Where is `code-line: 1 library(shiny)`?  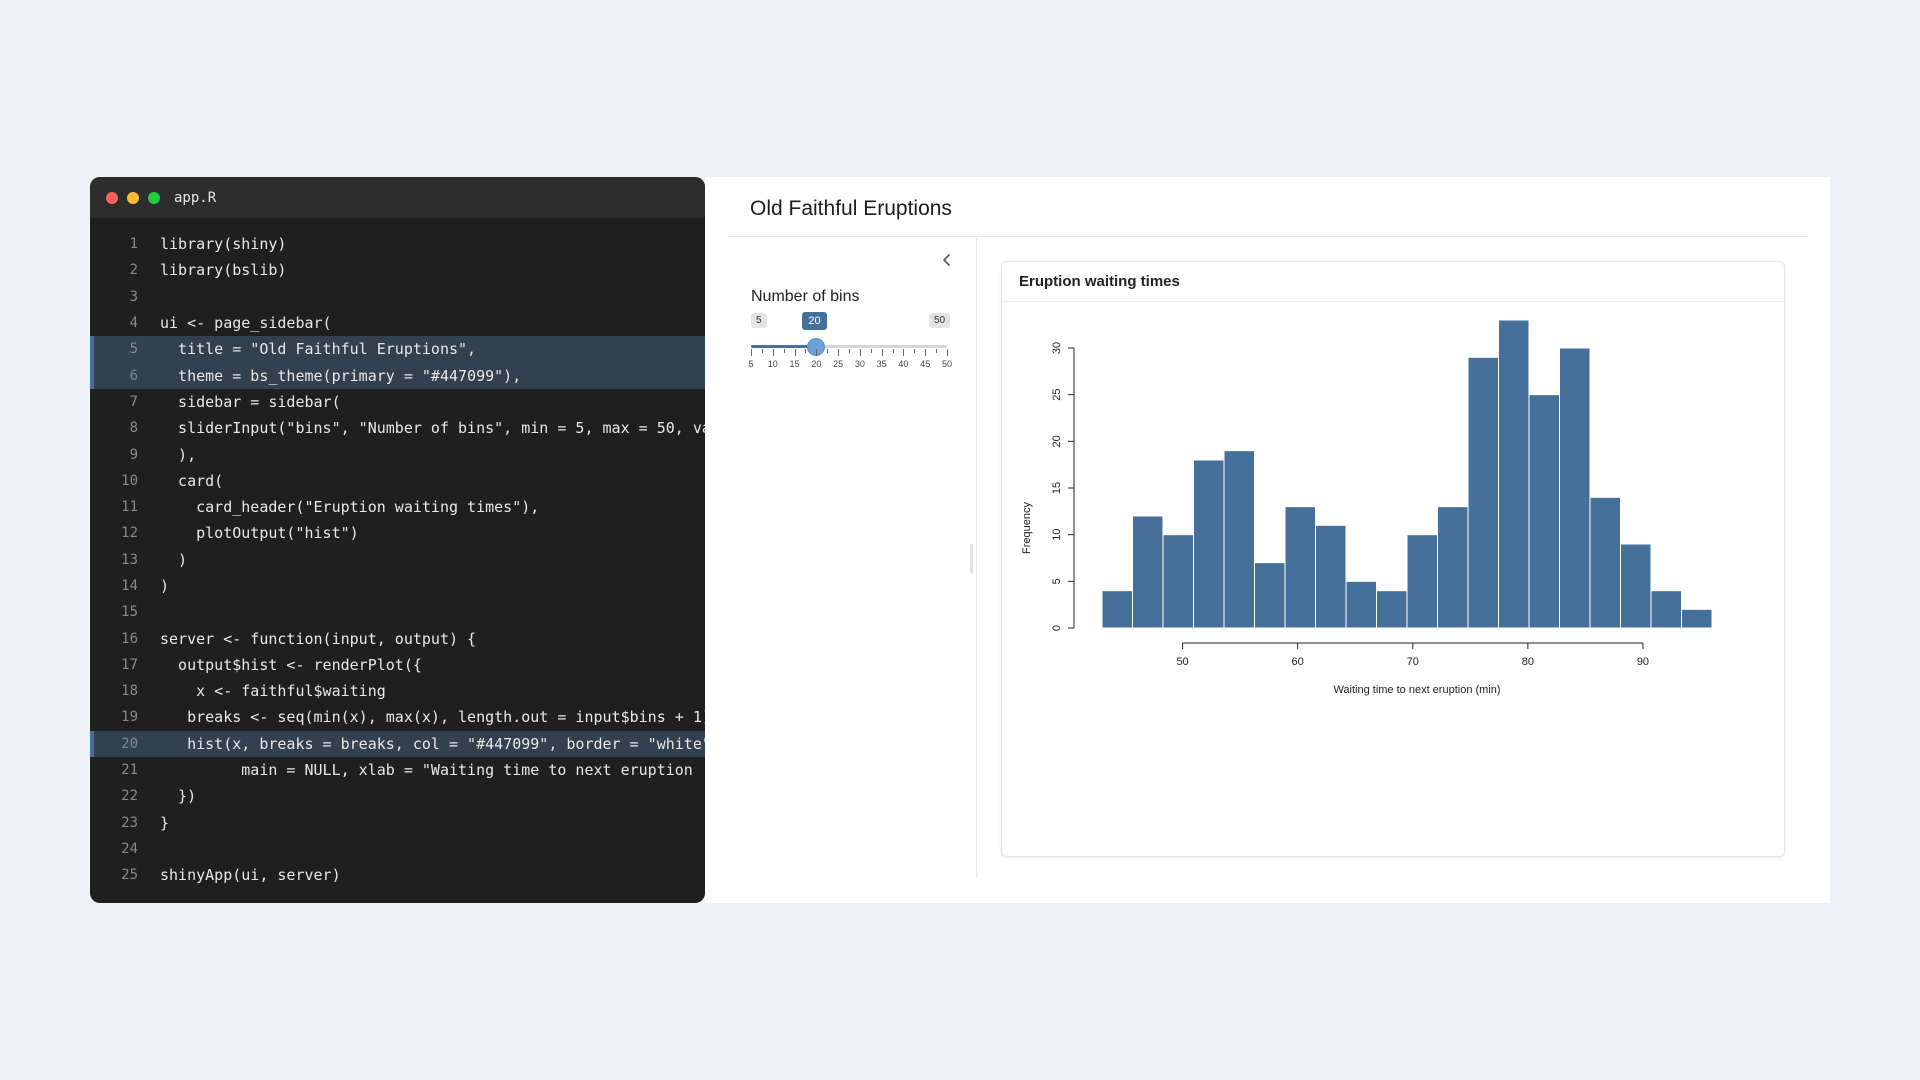
code-line: 1 library(shiny) is located at coordinates (397, 244).